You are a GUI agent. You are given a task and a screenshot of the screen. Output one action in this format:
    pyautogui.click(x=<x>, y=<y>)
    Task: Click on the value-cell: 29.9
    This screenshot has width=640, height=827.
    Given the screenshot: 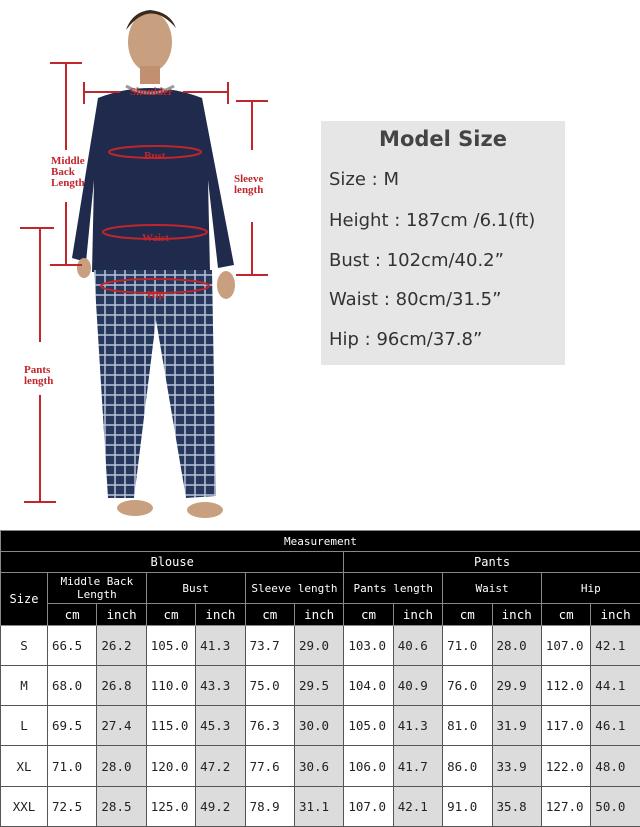 What is the action you would take?
    pyautogui.click(x=516, y=685)
    